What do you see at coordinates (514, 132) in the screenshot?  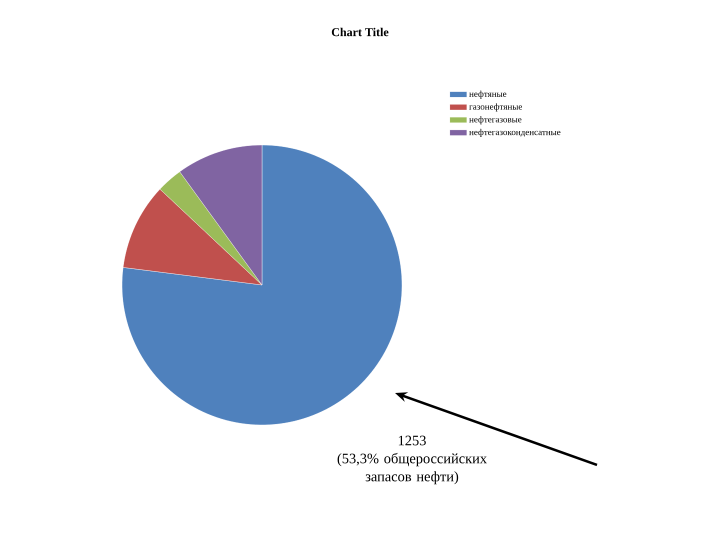 I see `legend-label: нефтегазоконденсатные` at bounding box center [514, 132].